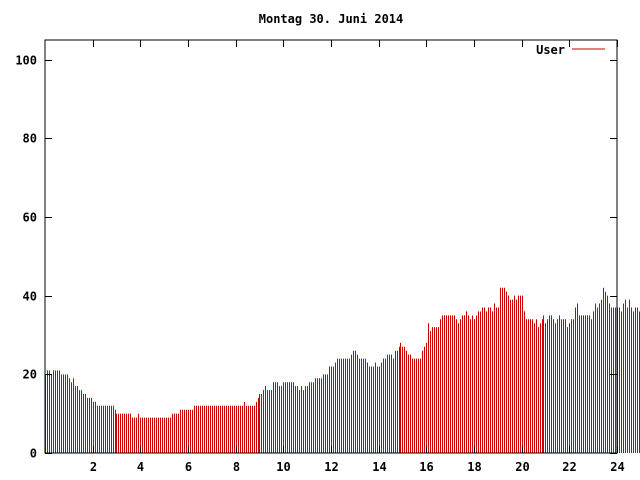 This screenshot has width=640, height=480. Describe the element at coordinates (93, 467) in the screenshot. I see `x-tick-label: 2` at that location.